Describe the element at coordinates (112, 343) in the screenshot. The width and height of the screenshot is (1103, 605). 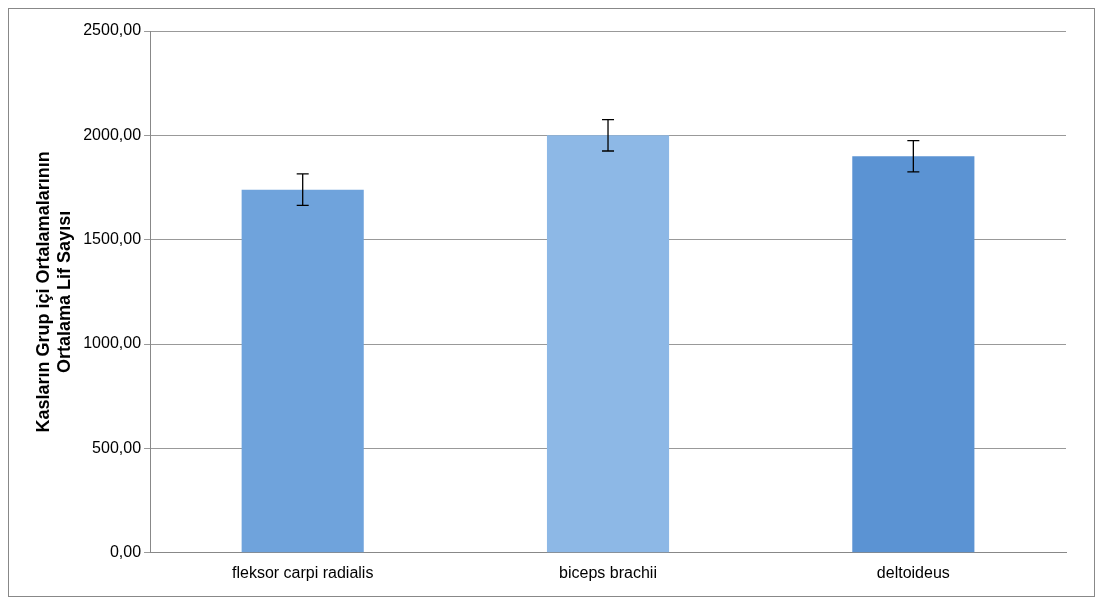
I see `y-tick-label: 1000,00` at that location.